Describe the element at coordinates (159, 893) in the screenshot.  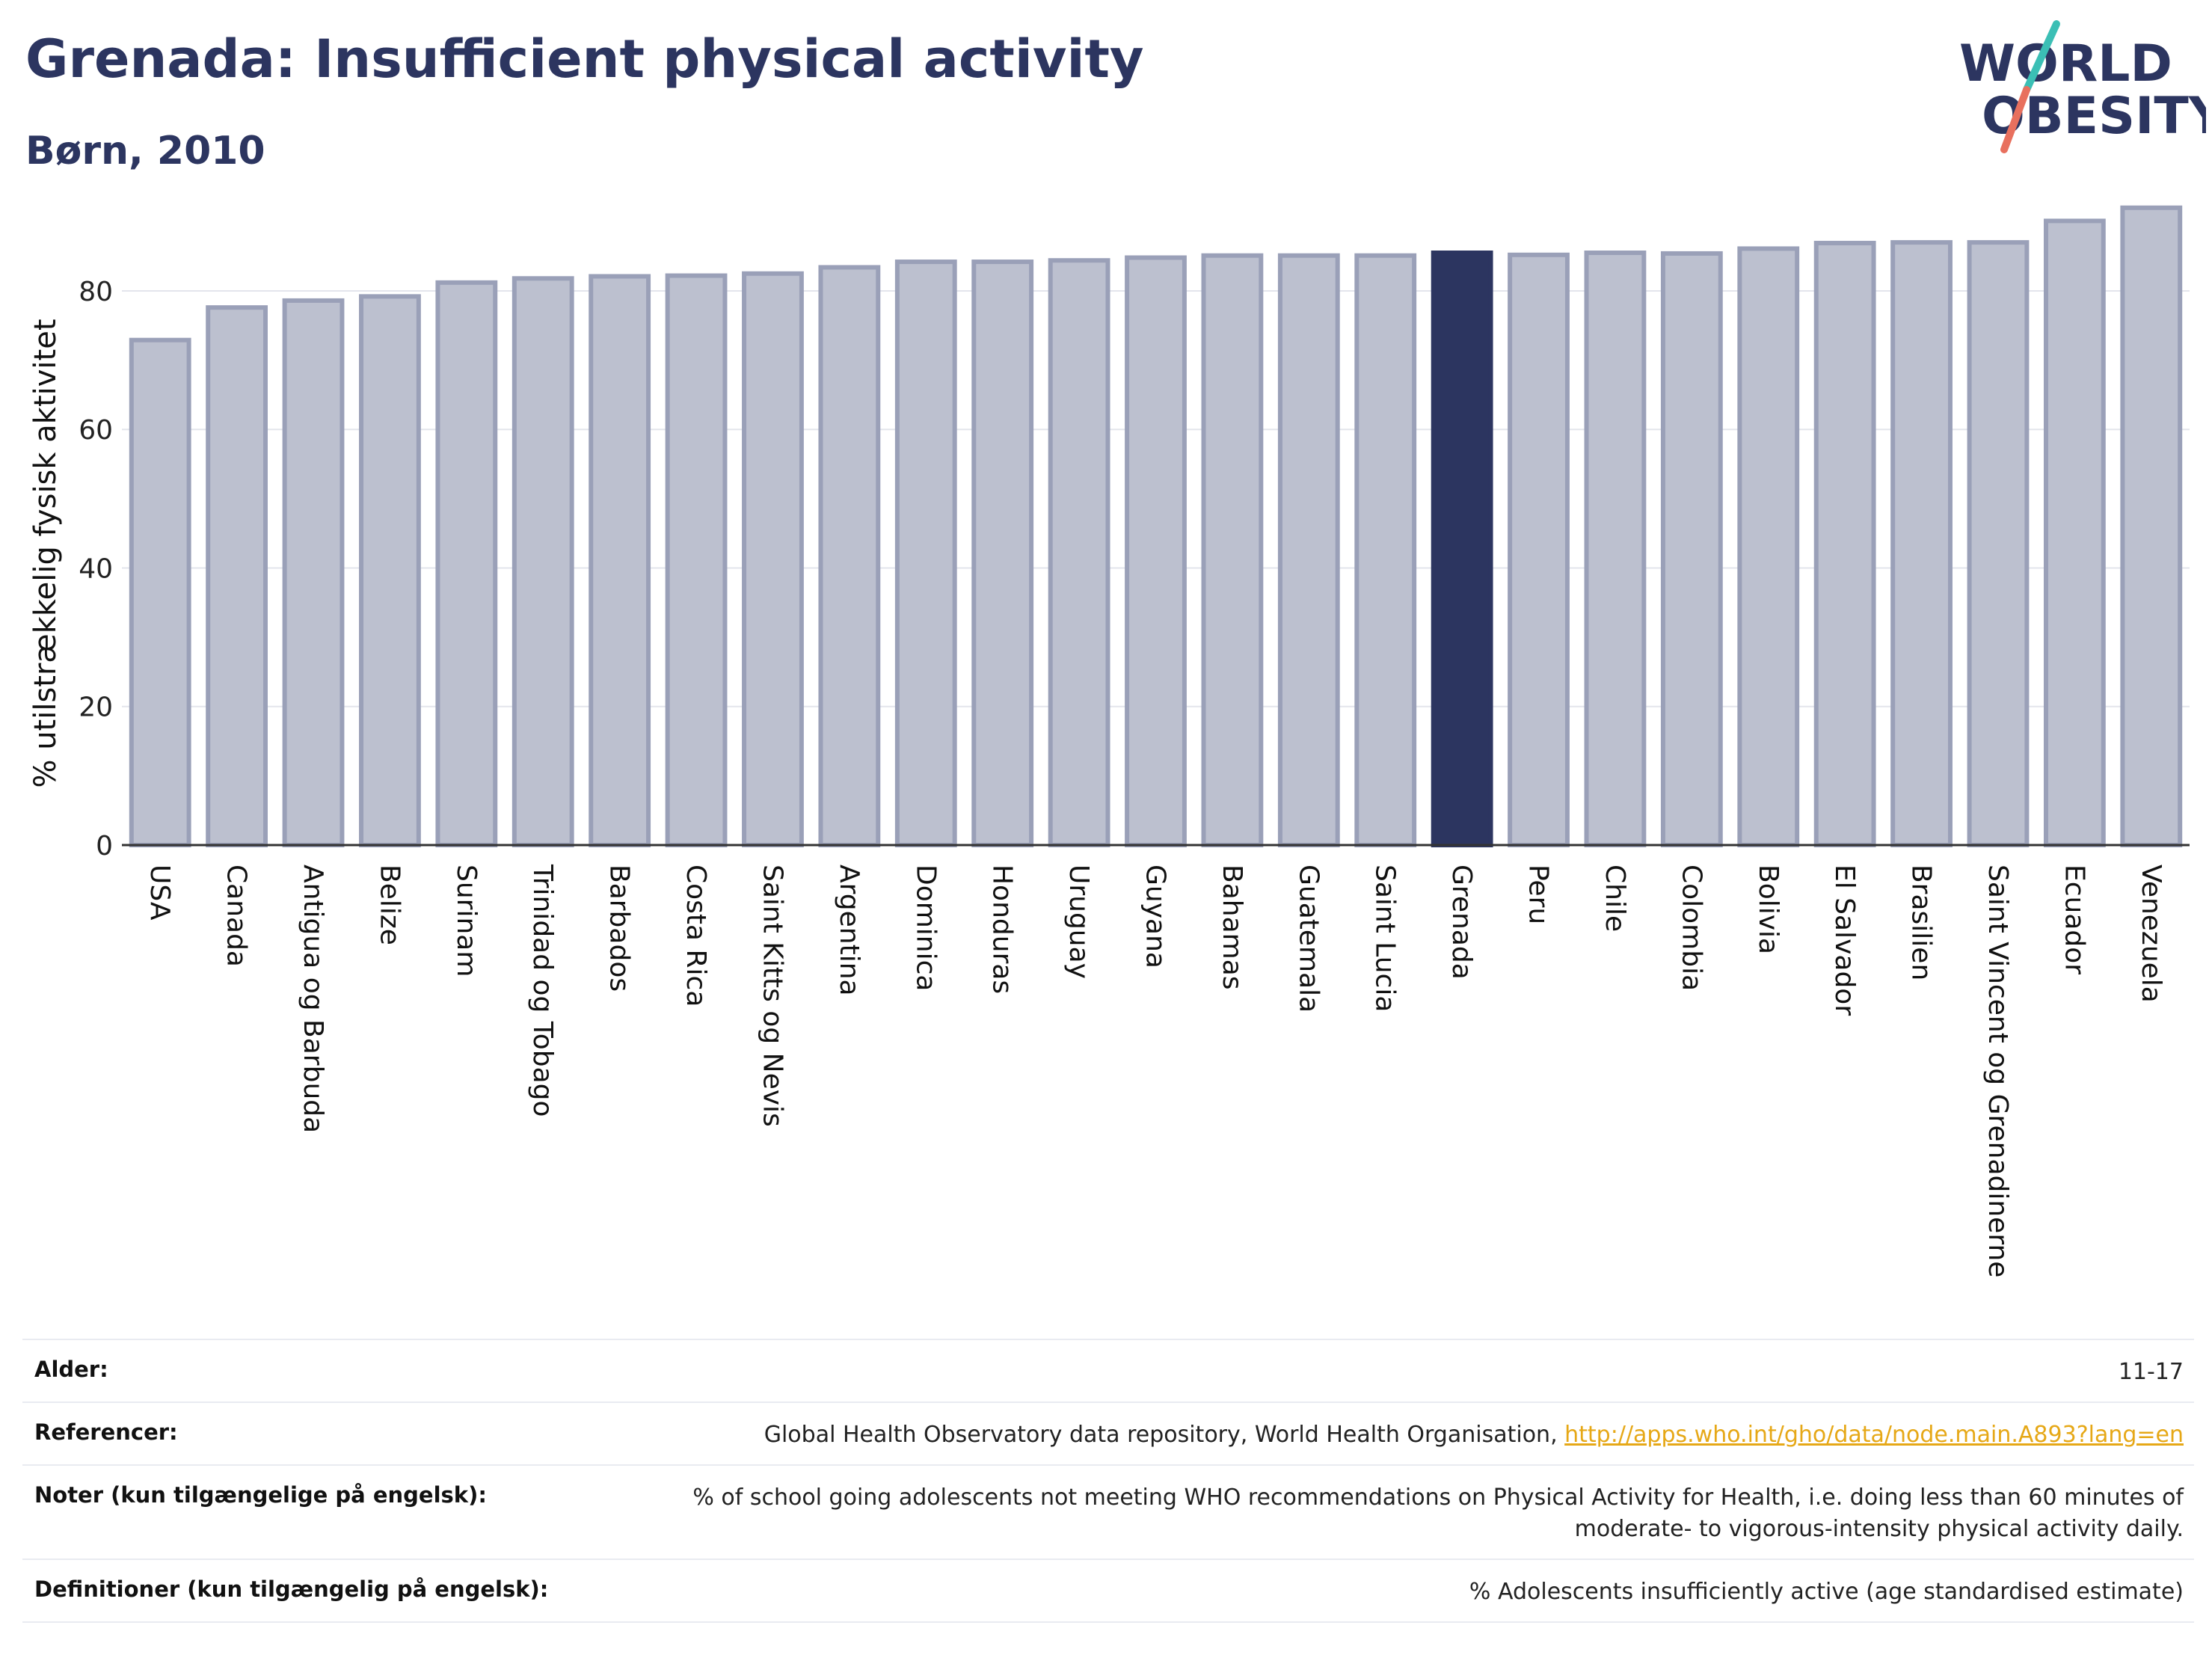
I see `x-tick-label: USA` at that location.